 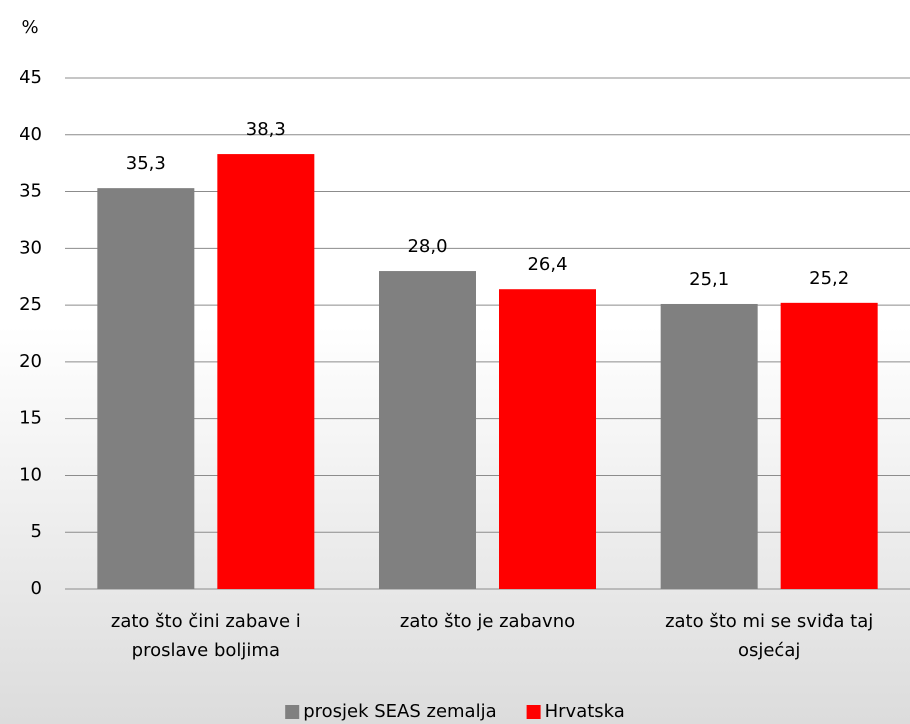 I want to click on value-label: 35,3, so click(x=146, y=163).